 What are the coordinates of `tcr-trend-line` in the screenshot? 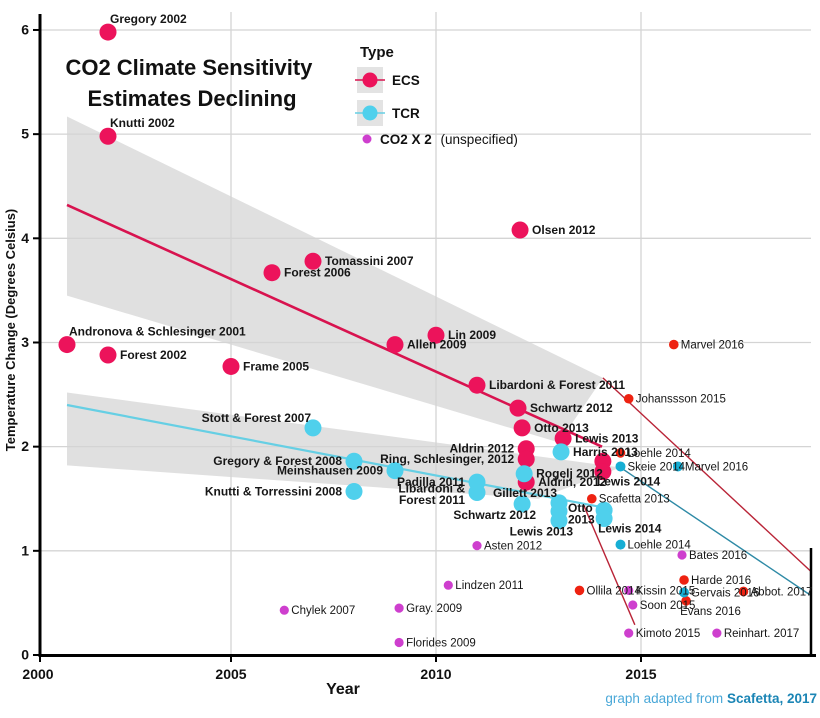 It's located at (339, 457).